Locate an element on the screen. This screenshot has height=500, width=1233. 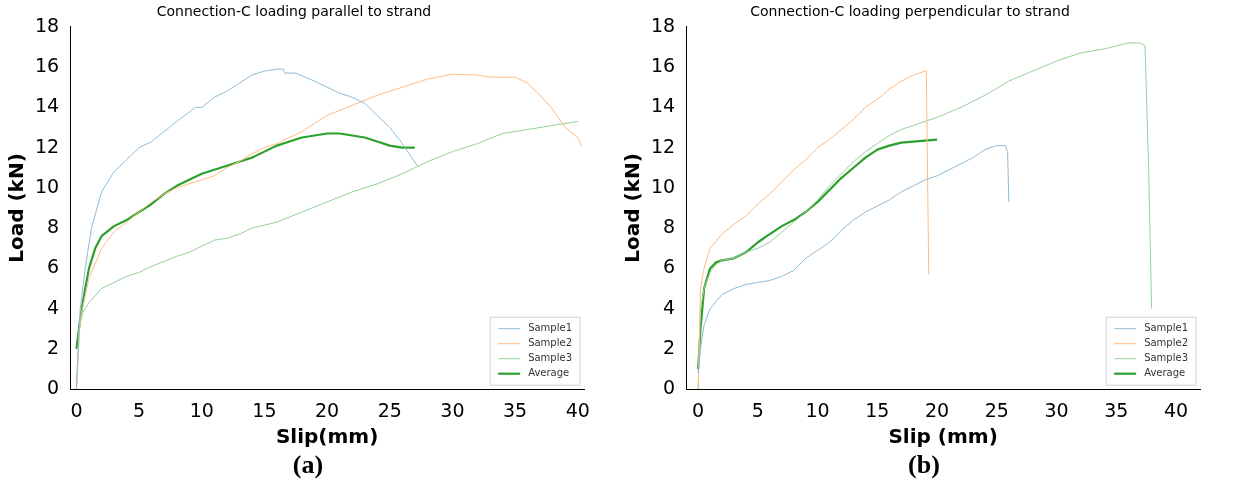
x-axis-title: Slip (mm) is located at coordinates (943, 436).